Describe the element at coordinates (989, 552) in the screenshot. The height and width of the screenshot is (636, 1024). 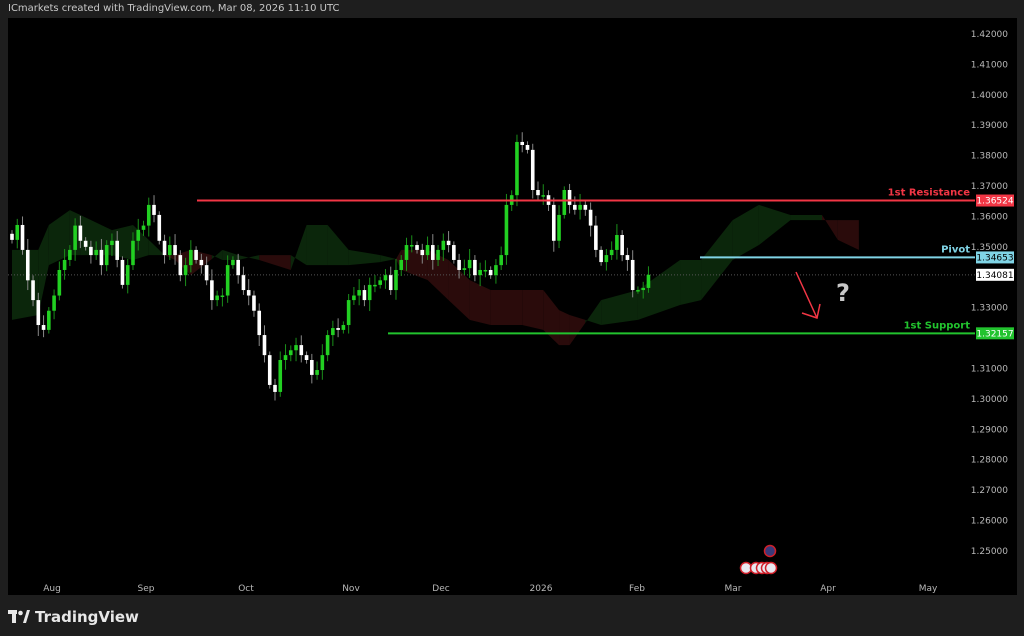
I see `price-tick: 1.25000` at that location.